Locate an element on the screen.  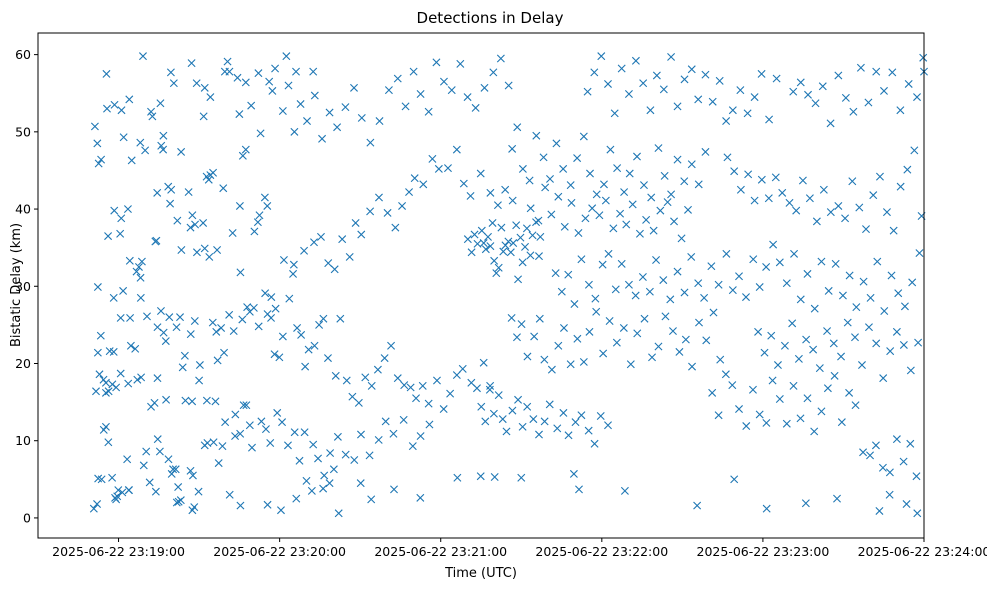
x-tick-label: 2025-06-22 23:19:00 is located at coordinates (118, 551).